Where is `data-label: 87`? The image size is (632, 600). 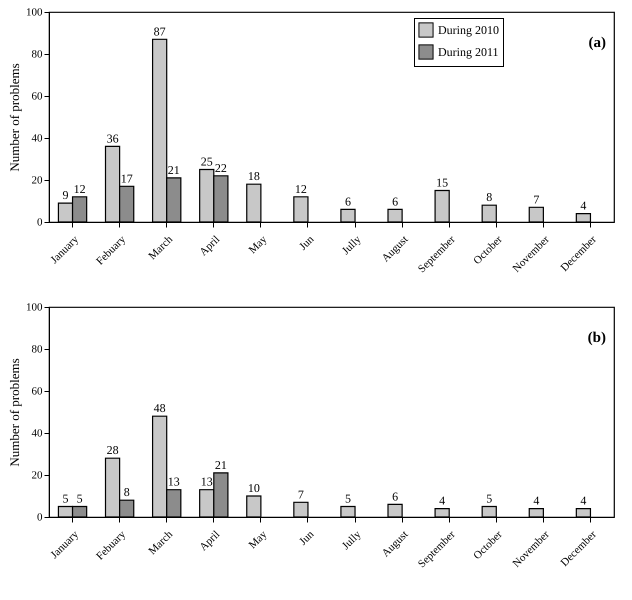 data-label: 87 is located at coordinates (160, 31).